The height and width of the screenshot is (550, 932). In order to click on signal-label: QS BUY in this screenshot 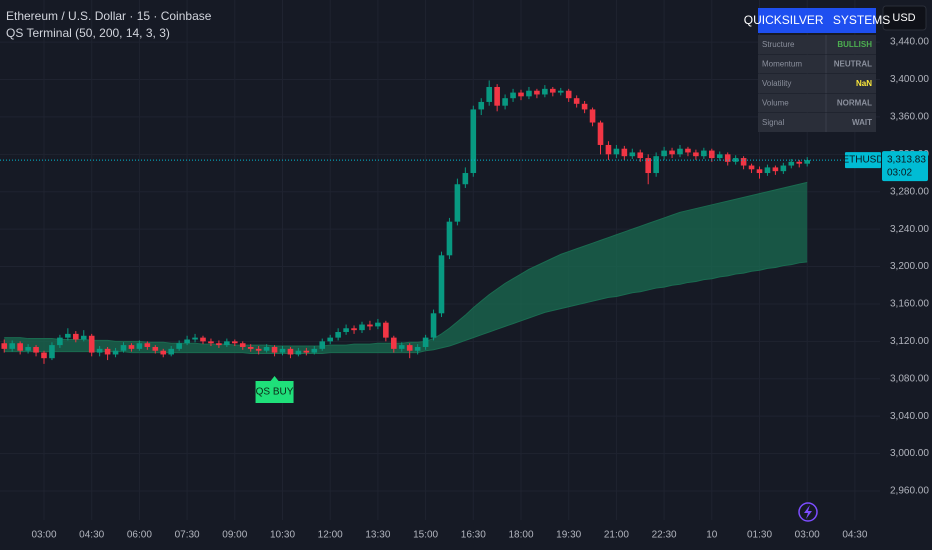, I will do `click(275, 392)`.